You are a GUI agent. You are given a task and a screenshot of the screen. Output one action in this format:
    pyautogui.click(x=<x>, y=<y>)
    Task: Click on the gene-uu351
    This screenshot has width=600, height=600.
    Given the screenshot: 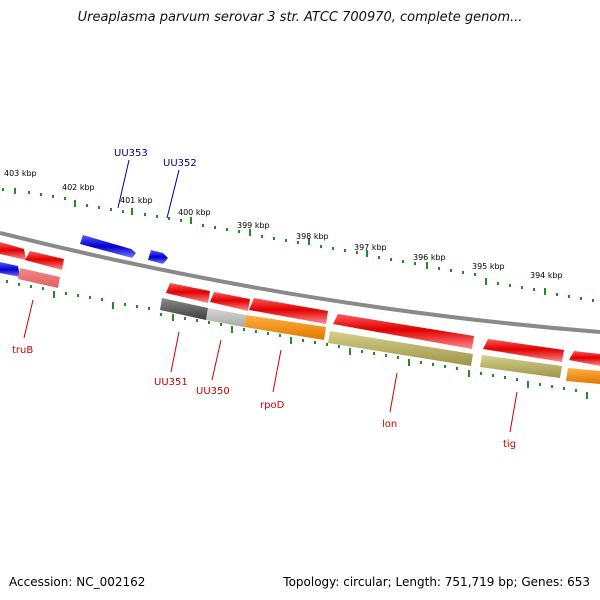 What is the action you would take?
    pyautogui.click(x=188, y=293)
    